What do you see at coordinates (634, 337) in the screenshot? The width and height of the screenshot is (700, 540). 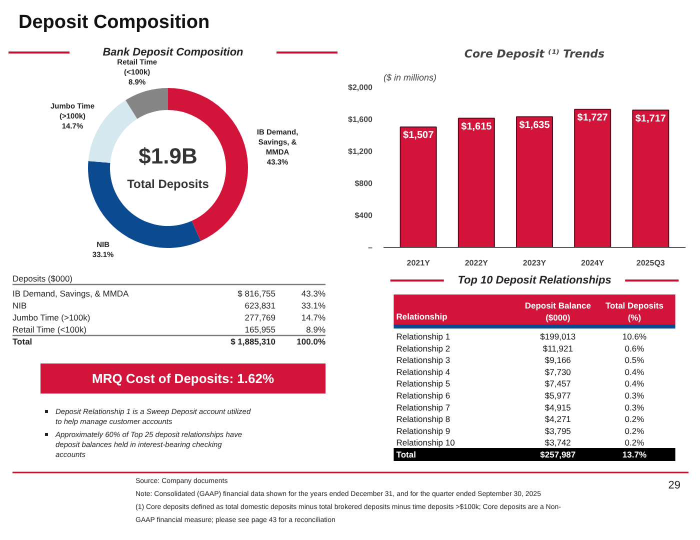 I see `data-label: 10.6%` at bounding box center [634, 337].